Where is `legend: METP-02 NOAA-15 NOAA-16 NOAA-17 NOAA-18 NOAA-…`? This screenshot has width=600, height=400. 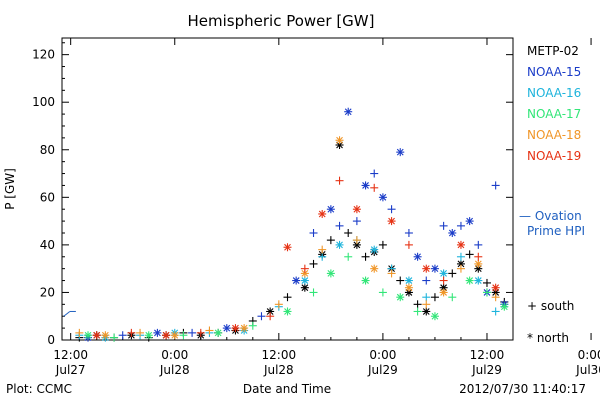 legend: METP-02 NOAA-15 NOAA-16 NOAA-17 NOAA-18 NOAA-… is located at coordinates (552, 194).